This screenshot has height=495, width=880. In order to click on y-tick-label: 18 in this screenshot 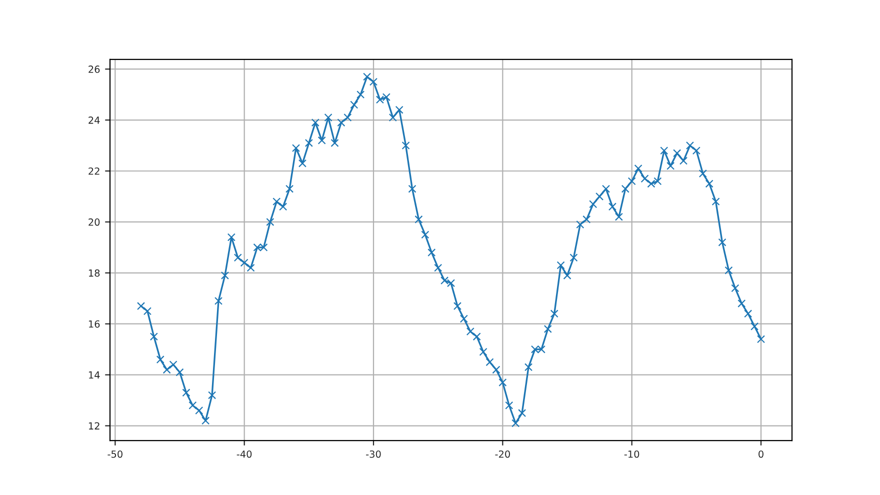, I will do `click(94, 273)`.